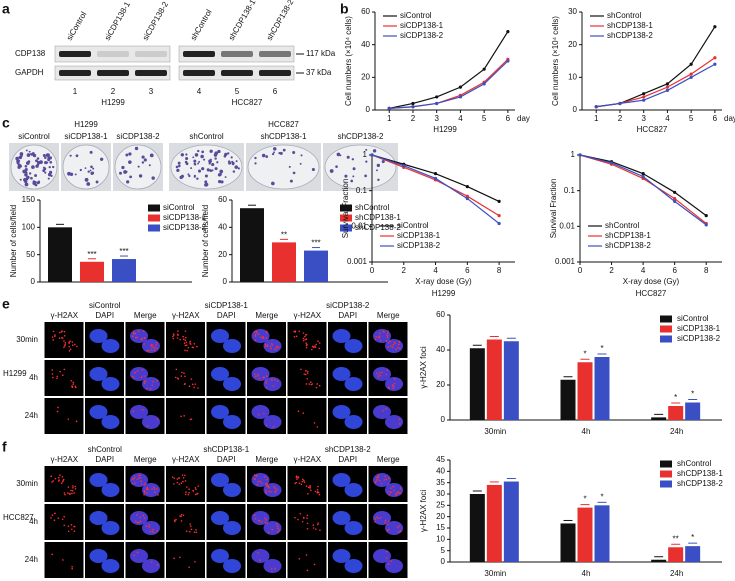  Describe the element at coordinates (27, 483) in the screenshot. I see `time-label: 30min` at that location.